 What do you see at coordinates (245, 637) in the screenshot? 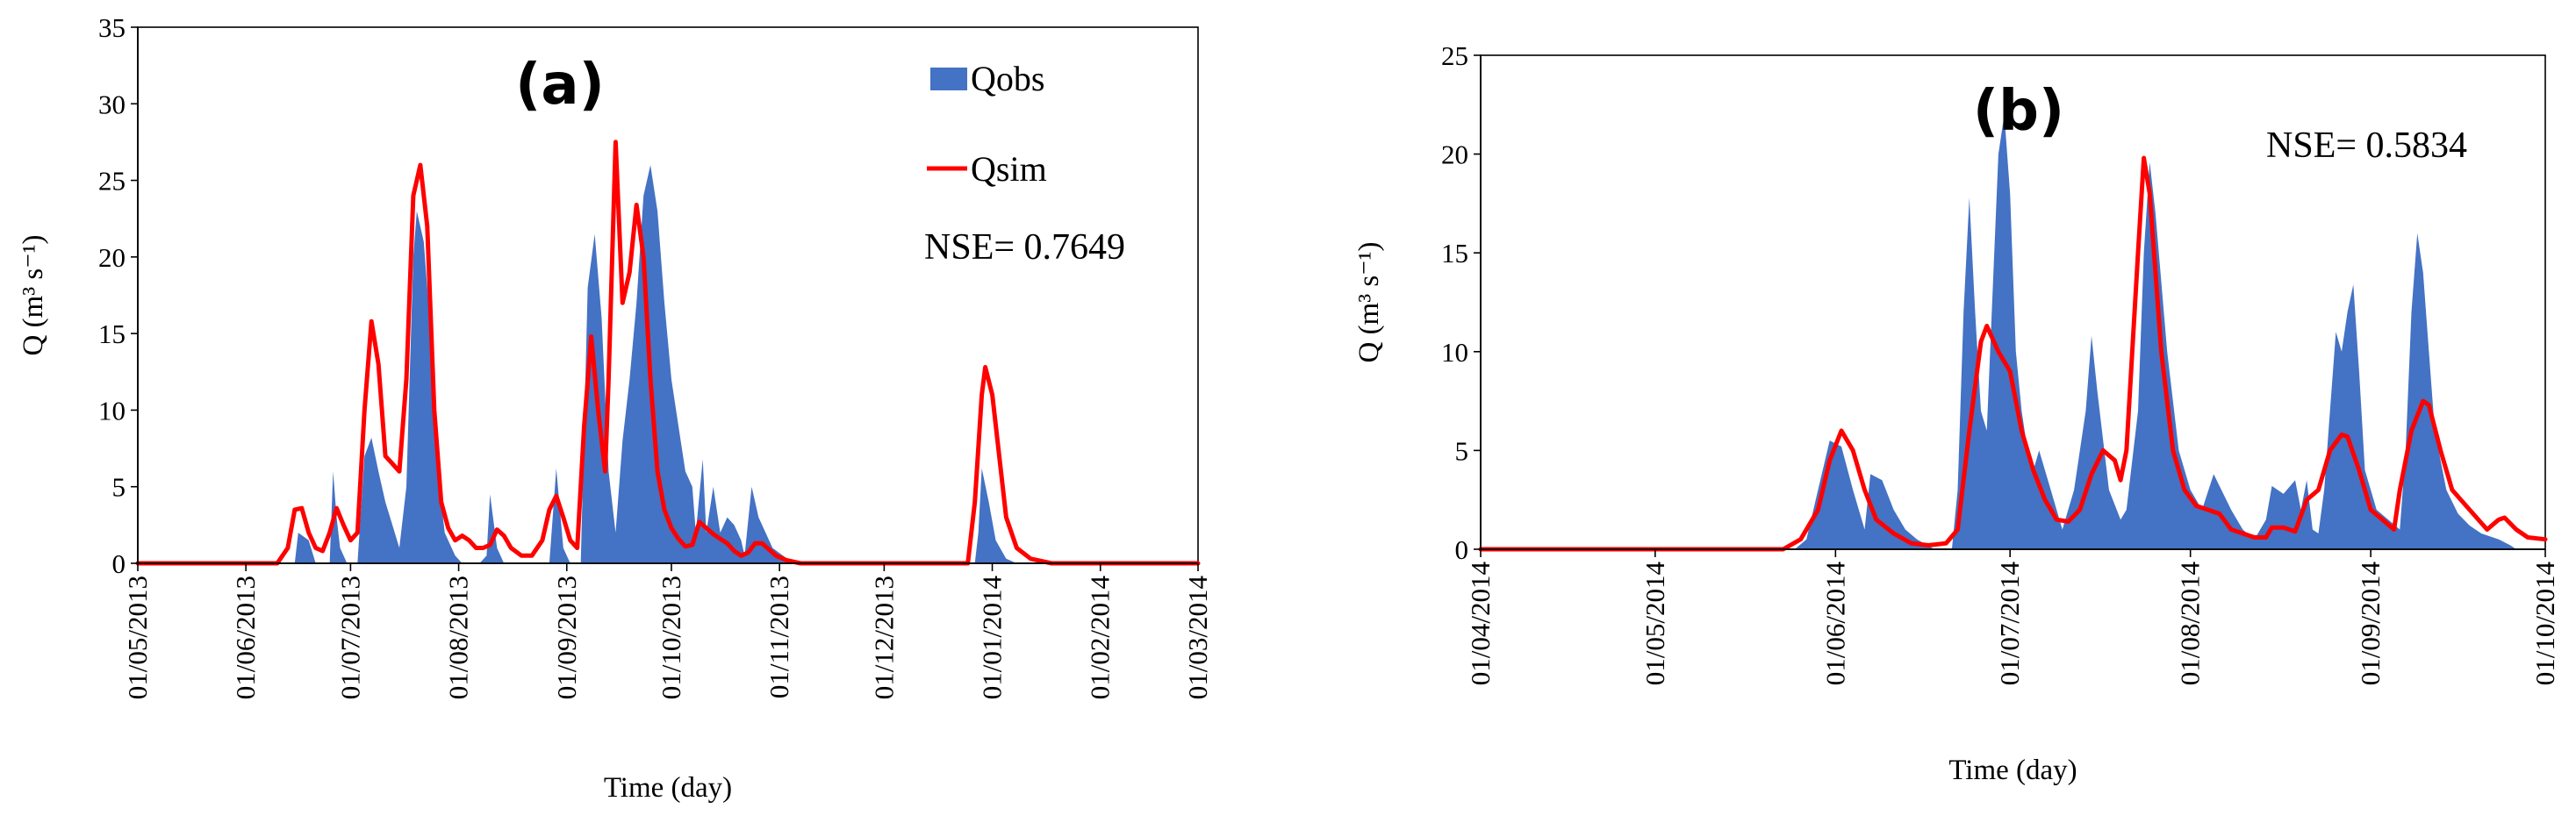
I see `x-tick-label: 01/06/2013` at bounding box center [245, 637].